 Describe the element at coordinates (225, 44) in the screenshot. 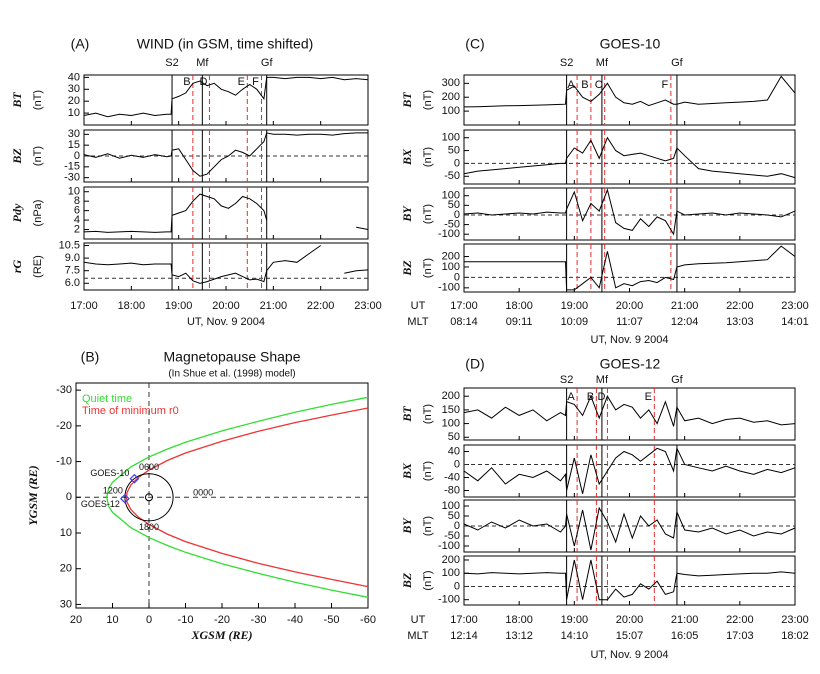

I see `panel-title: WIND (in GSM, time shifted)` at that location.